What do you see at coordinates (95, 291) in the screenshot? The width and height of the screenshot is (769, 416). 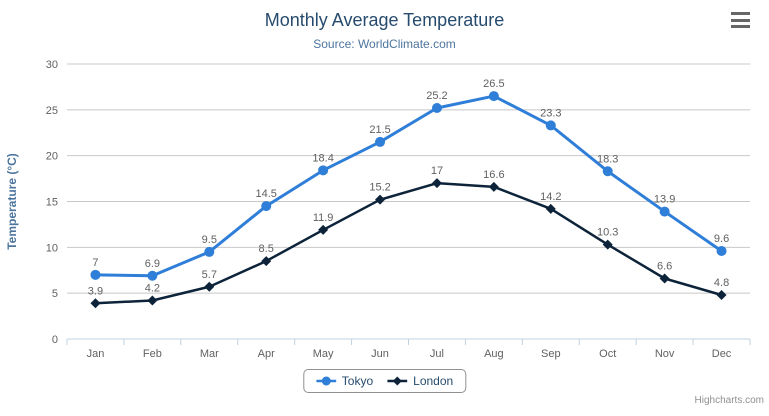 I see `data-label: 3.9` at bounding box center [95, 291].